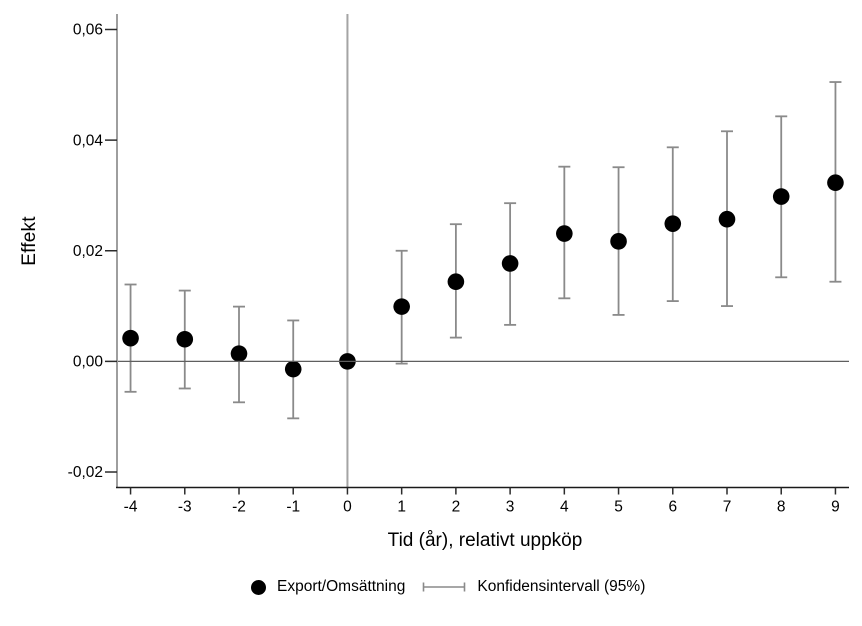 The image size is (862, 626). Describe the element at coordinates (485, 540) in the screenshot. I see `x-axis-title: Tid (år), relativt uppköp` at that location.